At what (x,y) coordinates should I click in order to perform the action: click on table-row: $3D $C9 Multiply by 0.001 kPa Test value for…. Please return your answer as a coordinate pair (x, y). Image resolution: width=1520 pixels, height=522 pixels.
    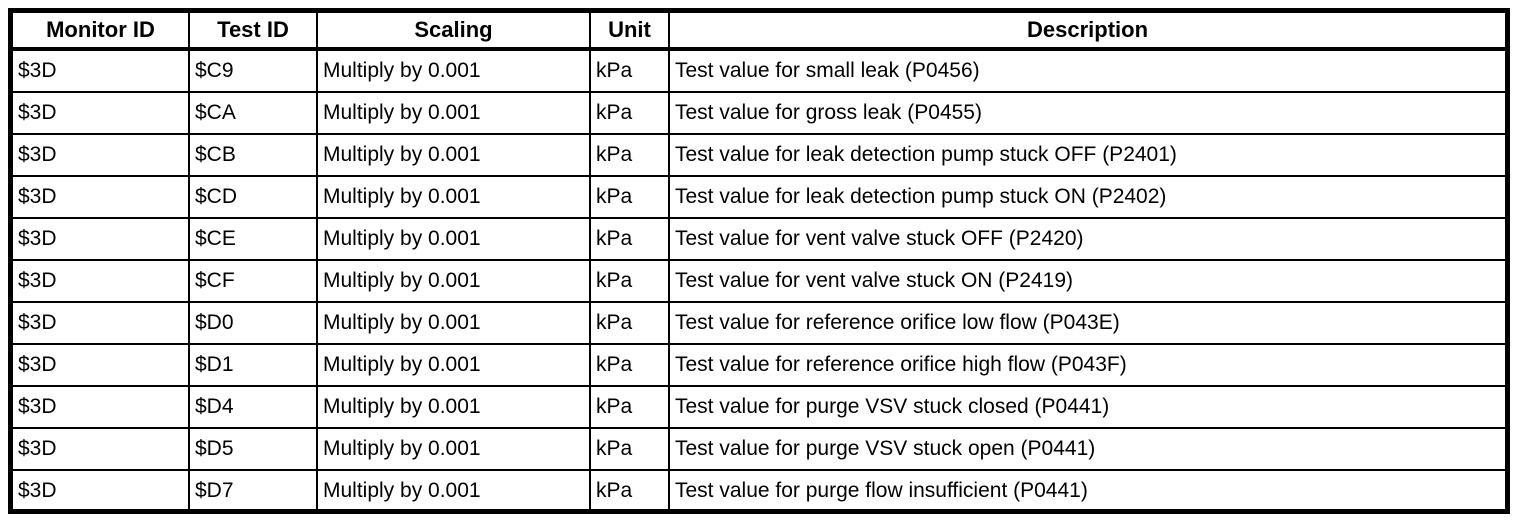
    Looking at the image, I should click on (759, 70).